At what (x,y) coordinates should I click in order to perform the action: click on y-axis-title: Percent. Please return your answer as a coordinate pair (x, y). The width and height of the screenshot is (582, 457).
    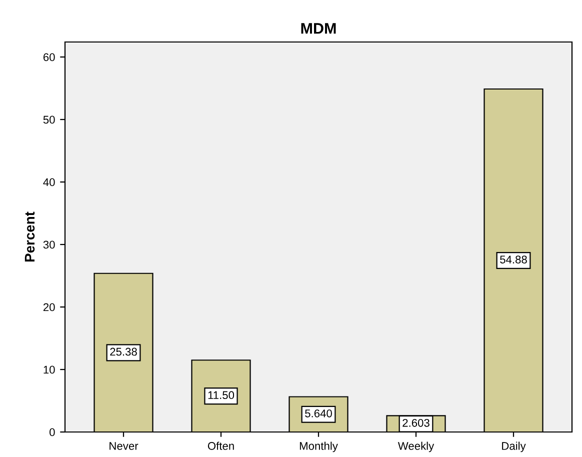
    Looking at the image, I should click on (29, 237).